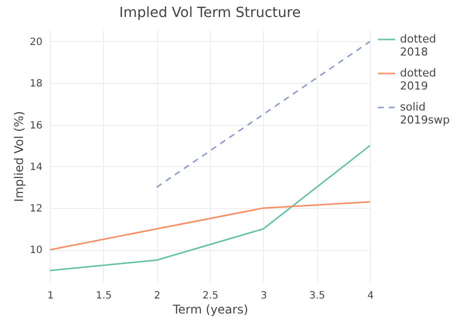 The image size is (474, 327). I want to click on x-tick-label: 2.5, so click(210, 296).